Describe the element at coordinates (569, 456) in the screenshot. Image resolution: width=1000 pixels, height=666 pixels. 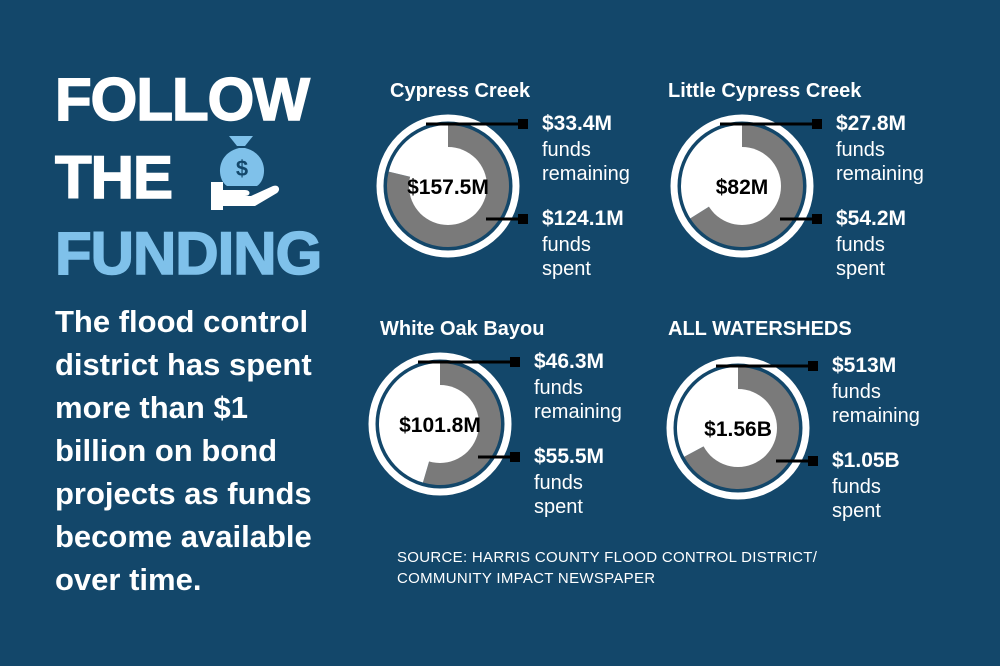
I see `value-label: $55.5M` at that location.